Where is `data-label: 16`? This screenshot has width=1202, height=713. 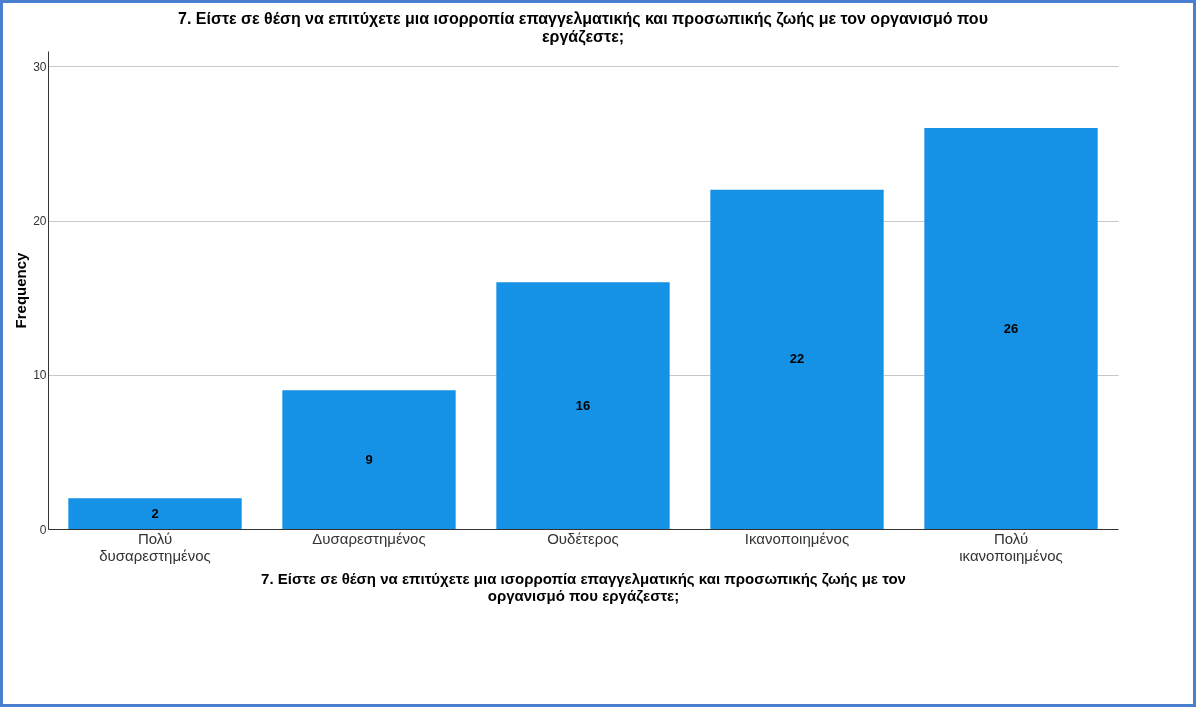 data-label: 16 is located at coordinates (583, 405).